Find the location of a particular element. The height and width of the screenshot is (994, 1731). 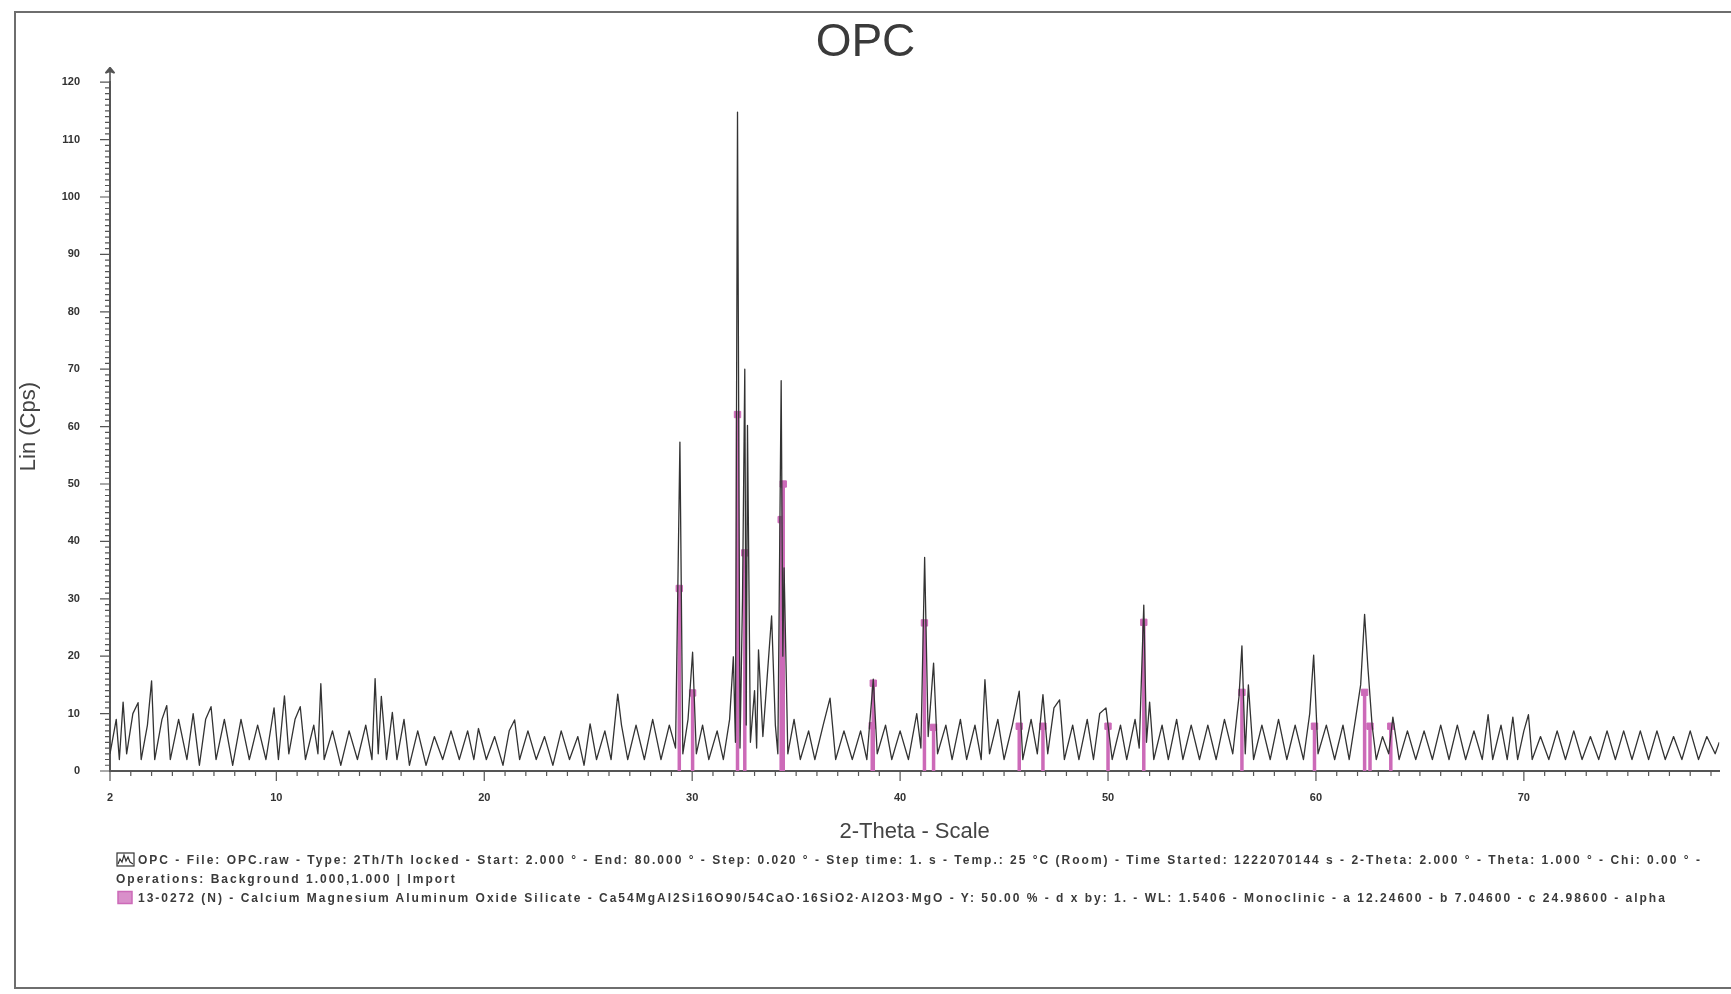

x-tick-label: 60 is located at coordinates (1316, 796).